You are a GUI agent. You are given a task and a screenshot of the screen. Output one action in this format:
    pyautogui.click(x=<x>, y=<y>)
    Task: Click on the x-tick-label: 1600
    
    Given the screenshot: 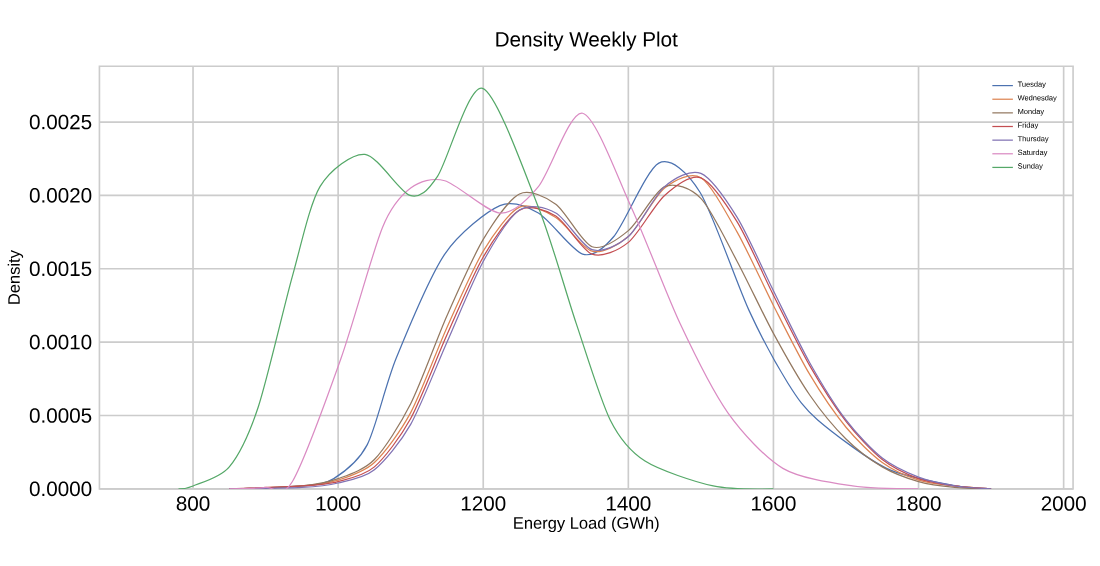 What is the action you would take?
    pyautogui.click(x=774, y=503)
    